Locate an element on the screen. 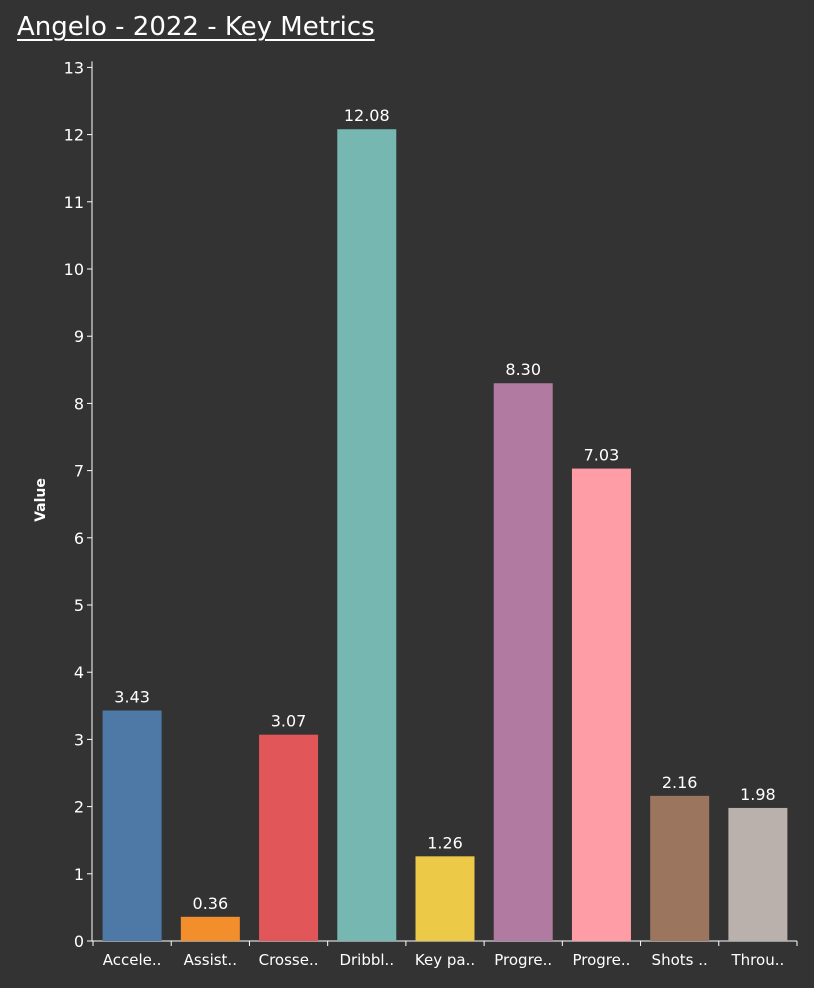 The image size is (814, 988). y-tick-label: 13 is located at coordinates (74, 67).